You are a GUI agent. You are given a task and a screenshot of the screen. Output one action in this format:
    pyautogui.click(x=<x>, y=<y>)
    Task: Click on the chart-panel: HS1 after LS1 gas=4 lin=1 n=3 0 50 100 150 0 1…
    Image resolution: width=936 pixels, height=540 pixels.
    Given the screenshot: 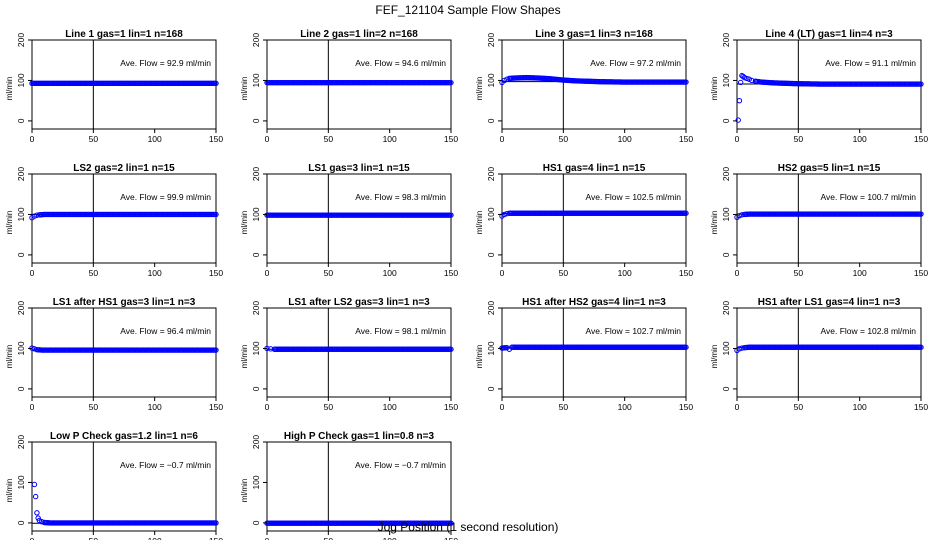 What is the action you would take?
    pyautogui.click(x=819, y=354)
    